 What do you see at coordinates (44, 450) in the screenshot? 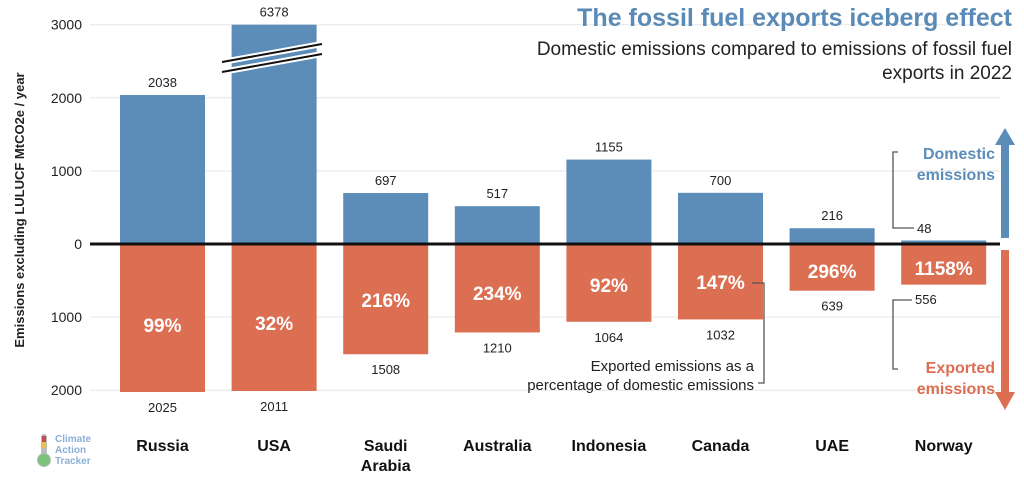
I see `thermometer-icon` at bounding box center [44, 450].